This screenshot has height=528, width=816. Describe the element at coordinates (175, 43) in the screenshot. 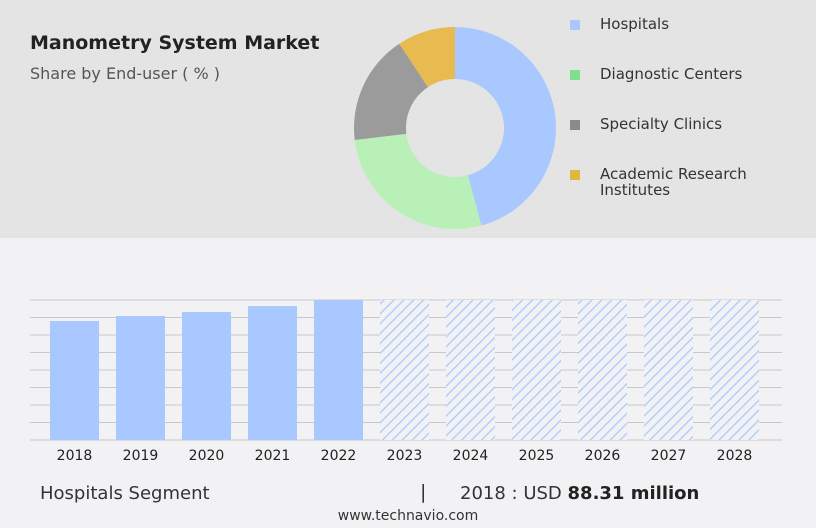

I see `chart-title: Manometry System Market` at that location.